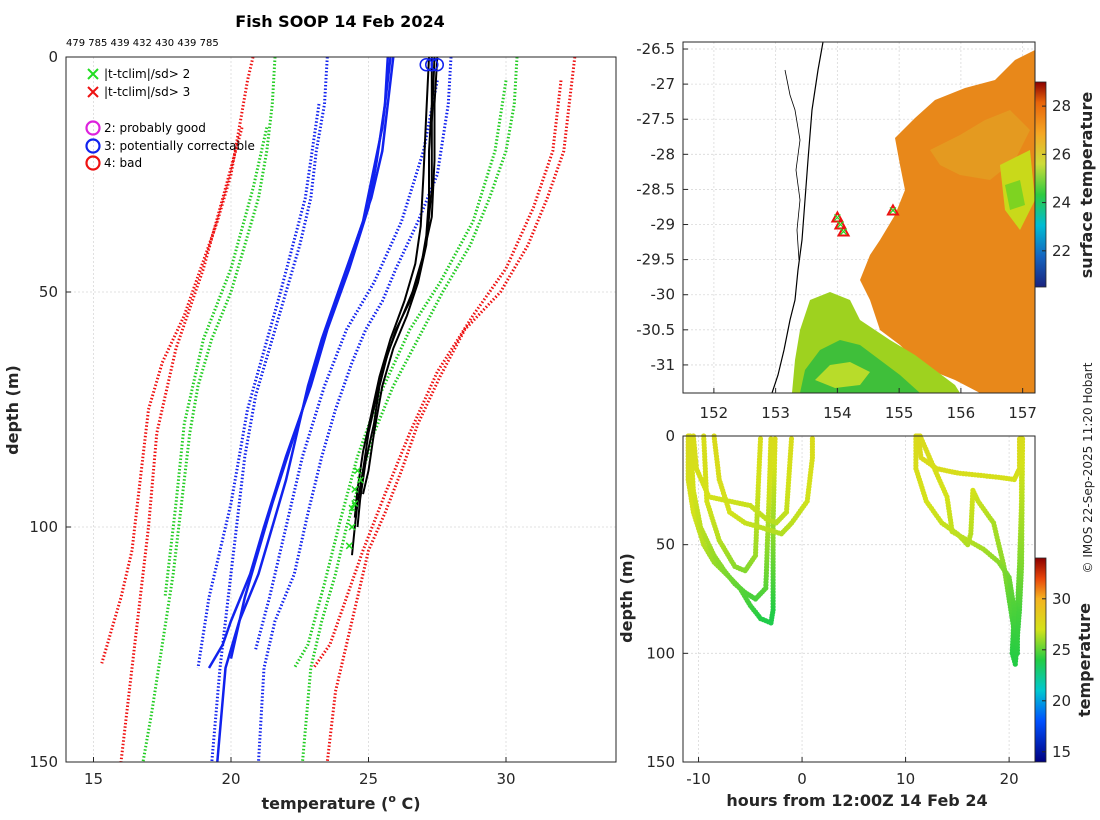 This screenshot has width=1100, height=820. What do you see at coordinates (1084, 660) in the screenshot?
I see `temperature-colorbar-label: temperature` at bounding box center [1084, 660].